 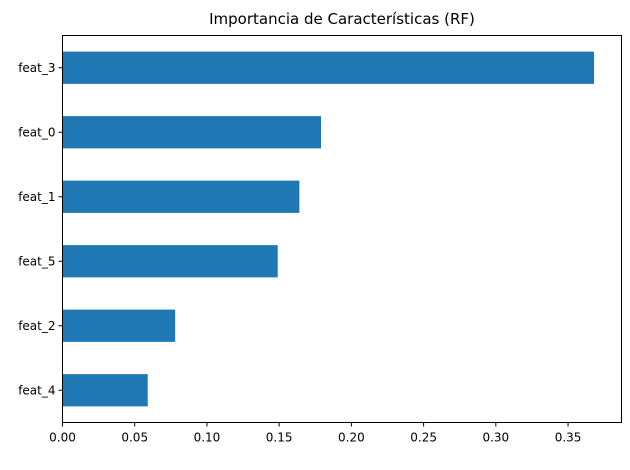 I want to click on y-tick-label: feat_1, so click(x=36, y=197).